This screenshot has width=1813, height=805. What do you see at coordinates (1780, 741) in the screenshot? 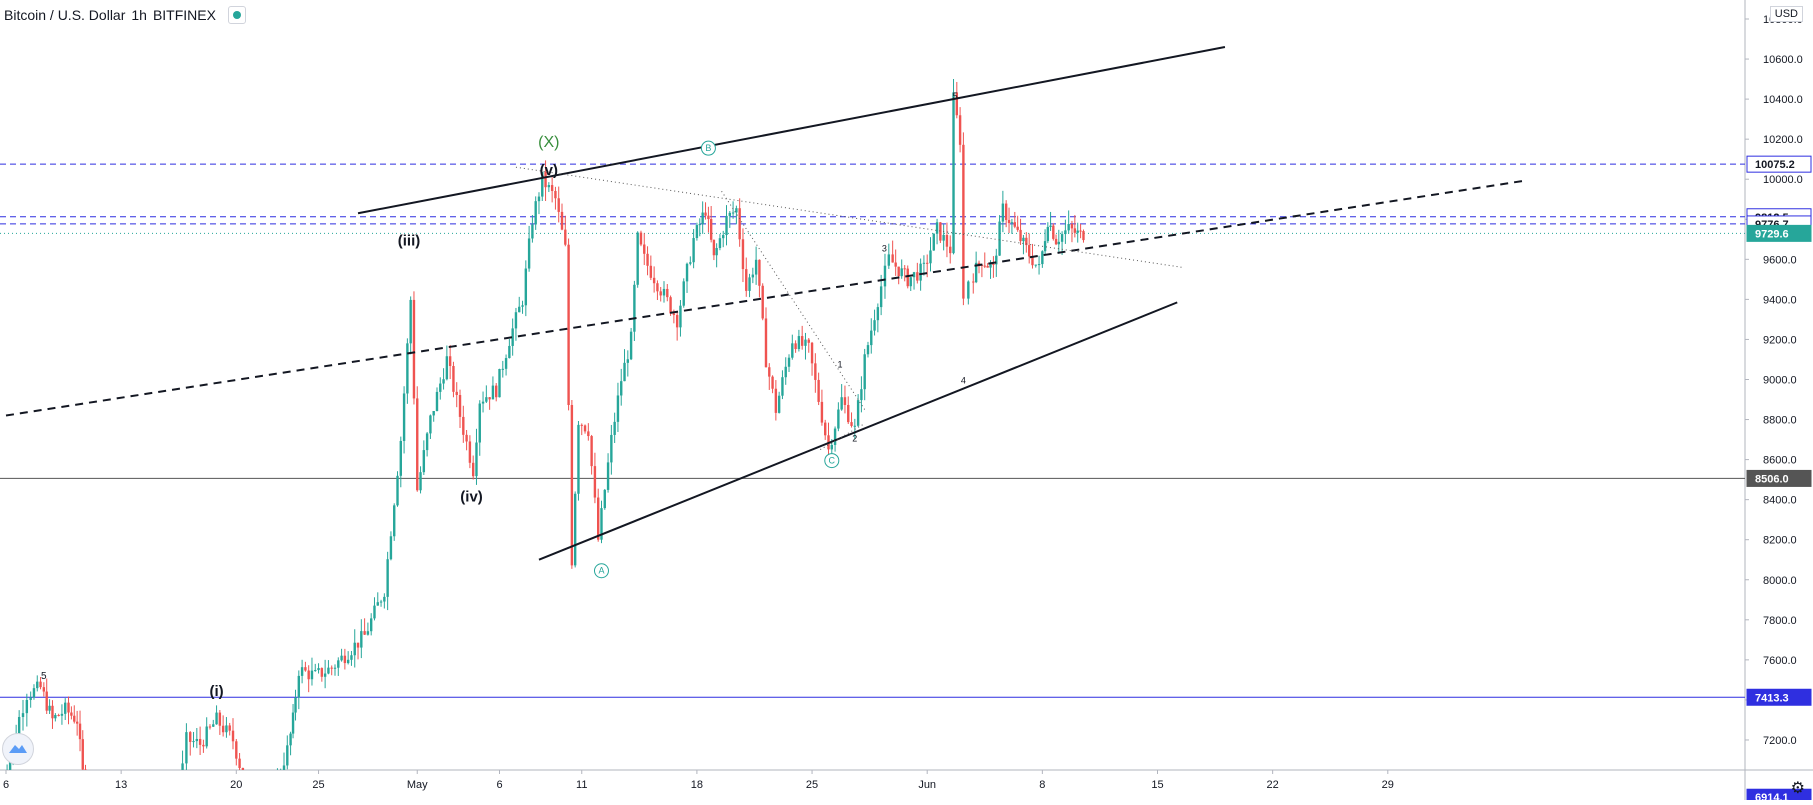
I see `price-tick-label: 7200.0` at bounding box center [1780, 741].